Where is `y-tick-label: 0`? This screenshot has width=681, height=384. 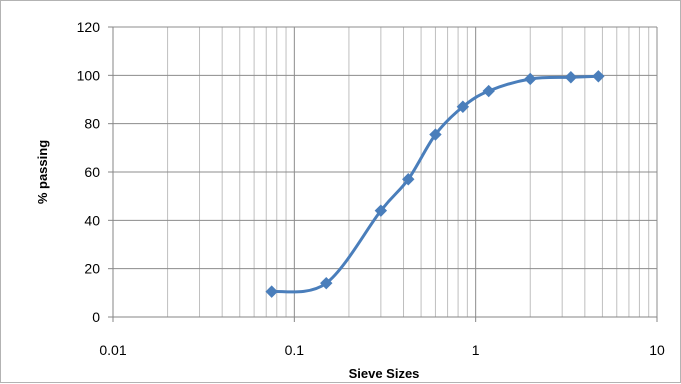
y-tick-label: 0 is located at coordinates (96, 317).